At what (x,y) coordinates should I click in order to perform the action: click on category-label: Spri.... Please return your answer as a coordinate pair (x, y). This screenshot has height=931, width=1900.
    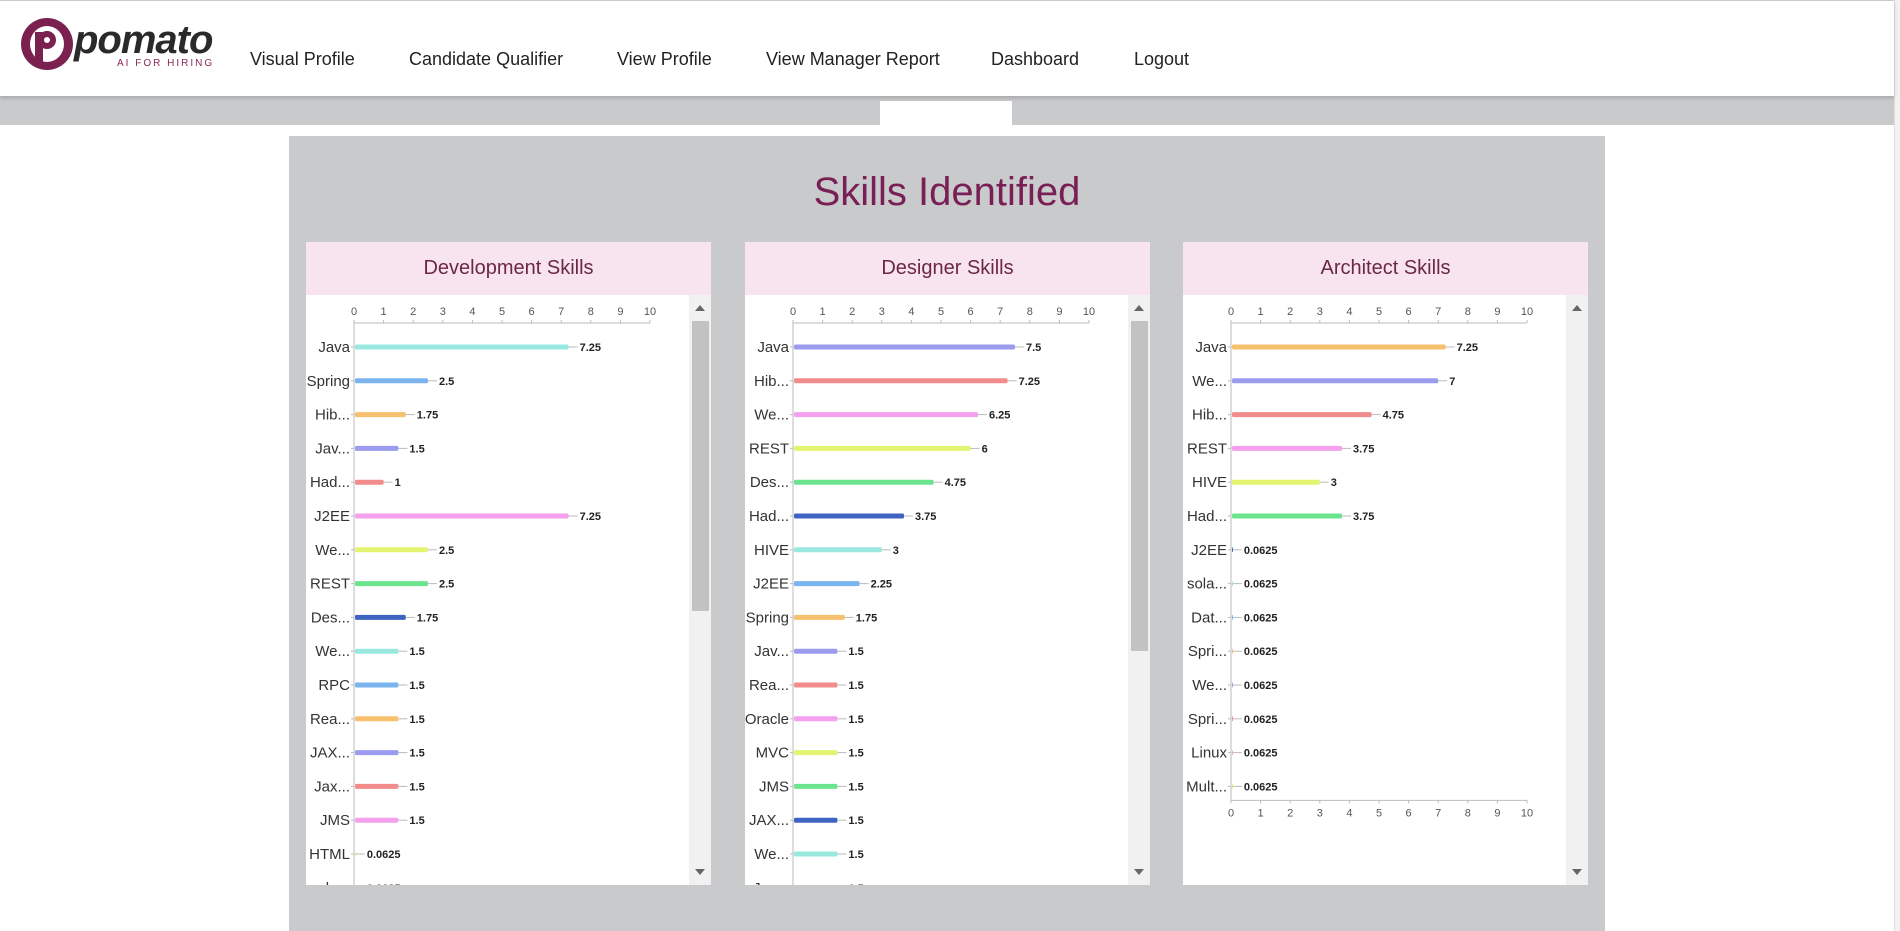
    Looking at the image, I should click on (1207, 651).